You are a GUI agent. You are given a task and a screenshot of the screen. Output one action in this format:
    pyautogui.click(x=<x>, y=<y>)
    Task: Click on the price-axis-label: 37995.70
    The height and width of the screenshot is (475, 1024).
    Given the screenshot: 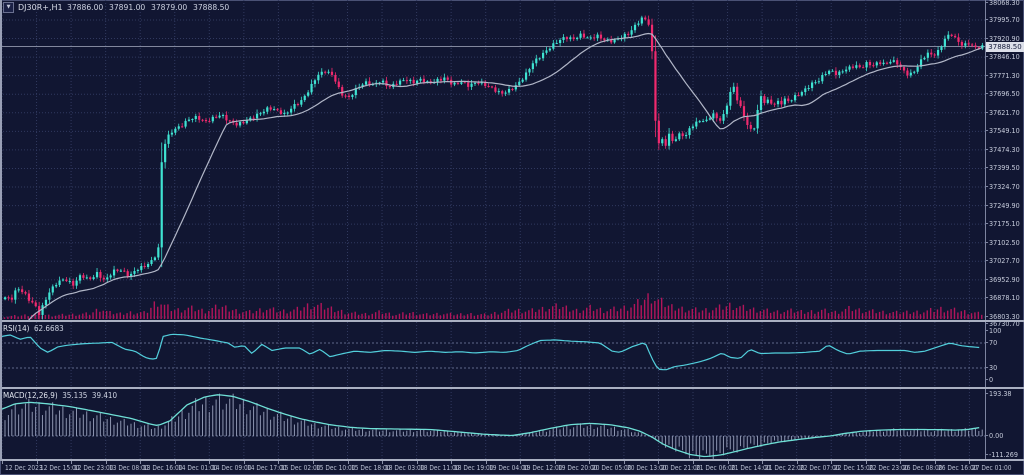 What is the action you would take?
    pyautogui.click(x=1002, y=20)
    